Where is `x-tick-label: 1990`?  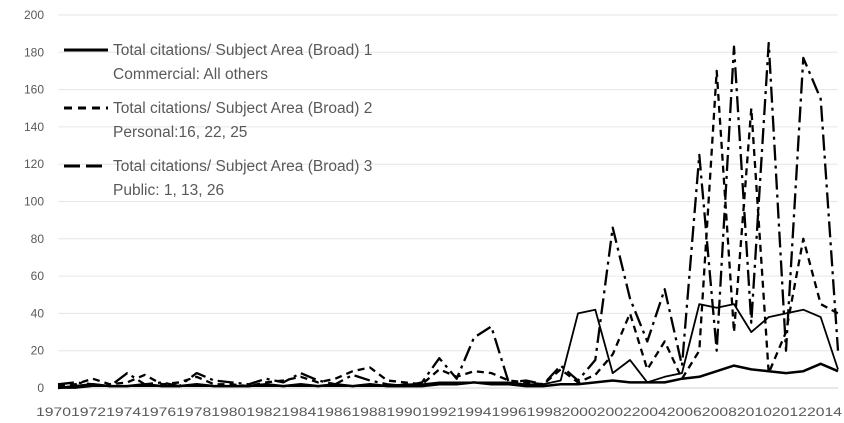 x-tick-label: 1990 is located at coordinates (403, 412).